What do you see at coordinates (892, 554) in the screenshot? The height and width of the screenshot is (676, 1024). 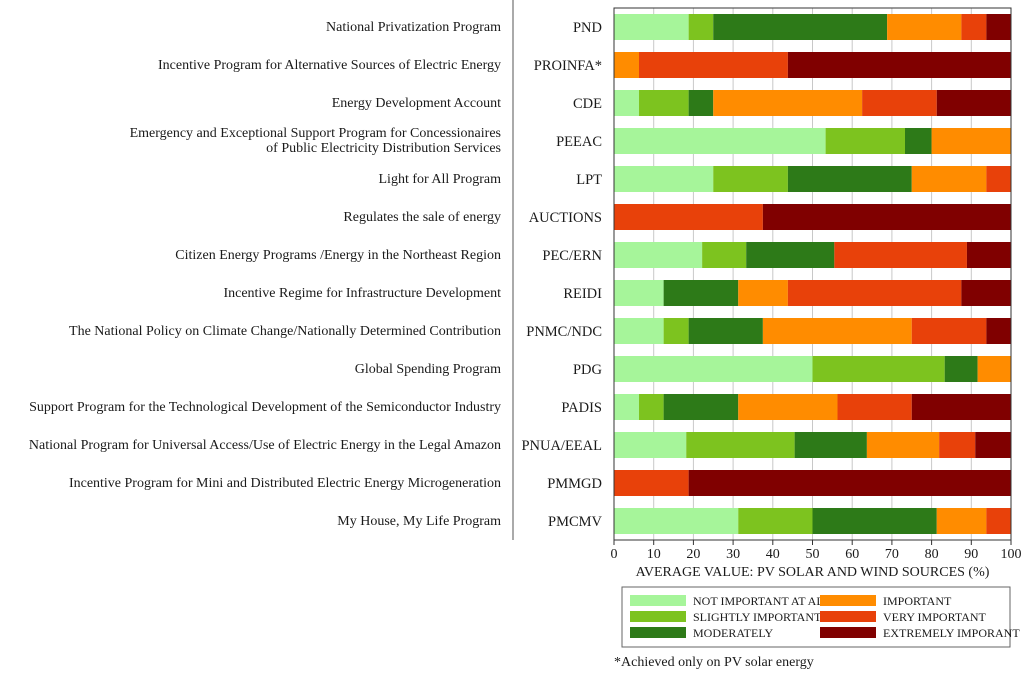 I see `x-tick-label: 70` at bounding box center [892, 554].